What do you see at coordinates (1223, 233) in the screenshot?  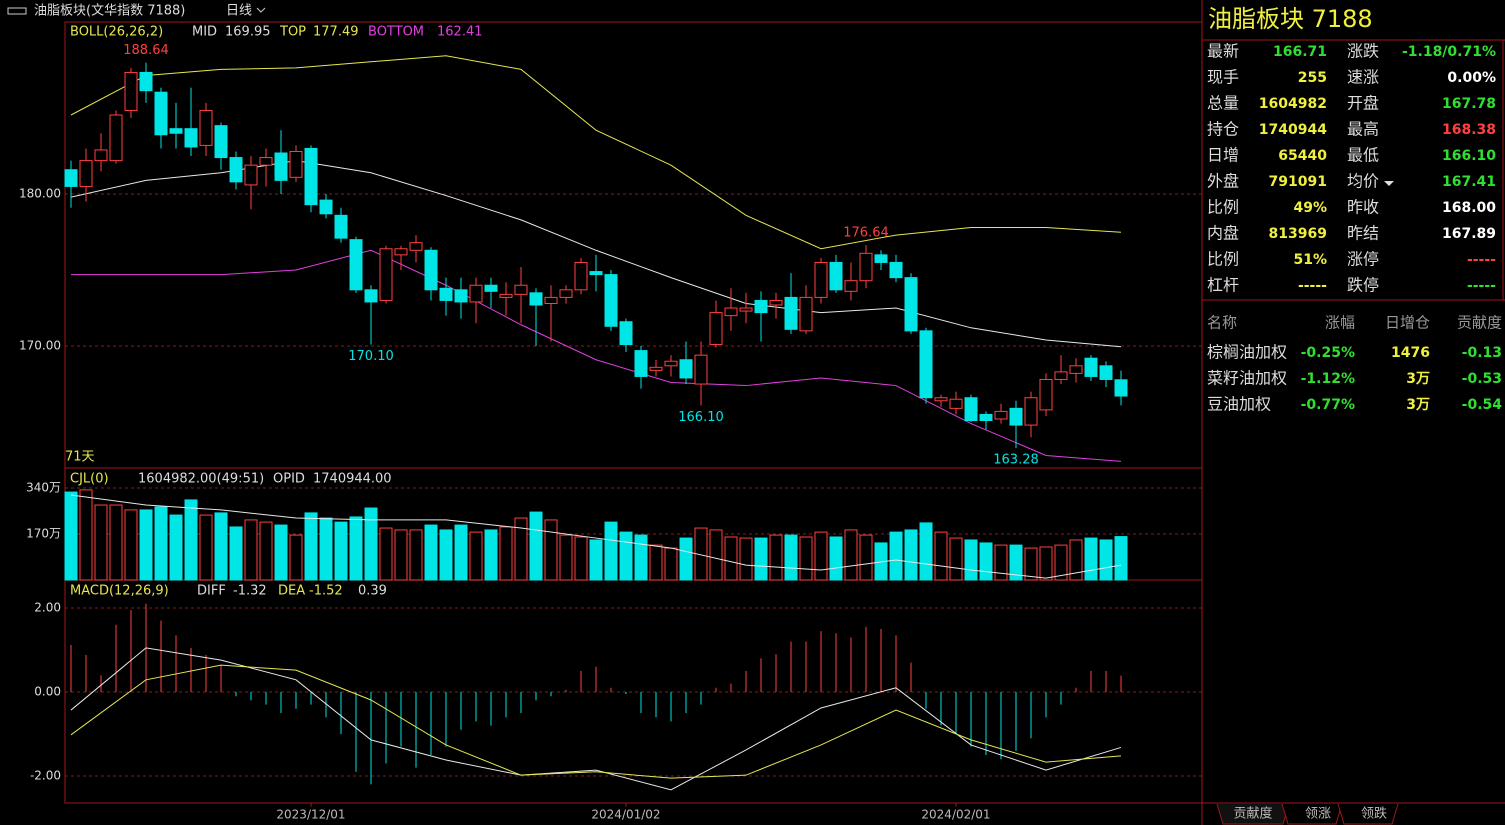 I see `quote-label: 内盘` at bounding box center [1223, 233].